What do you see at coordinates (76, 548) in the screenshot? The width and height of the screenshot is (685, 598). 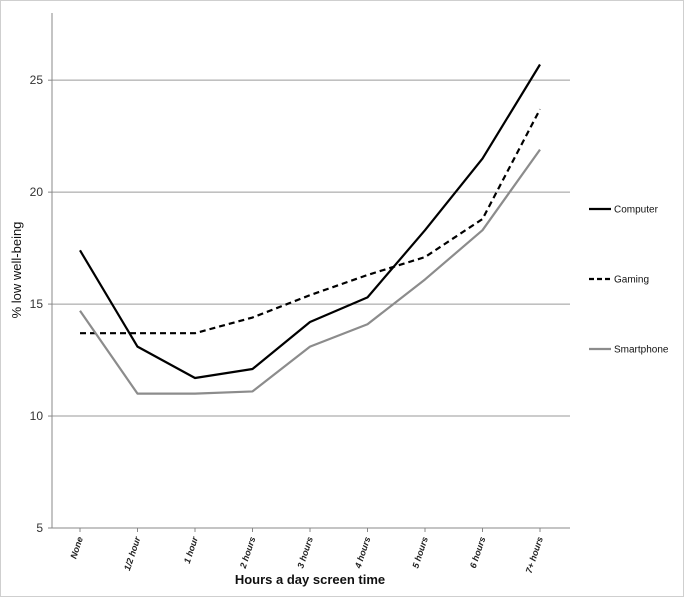 I see `x-tick-label: None` at bounding box center [76, 548].